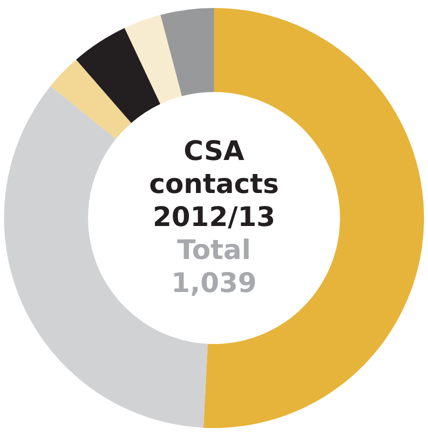  What do you see at coordinates (214, 184) in the screenshot?
I see `text: CSA contacts 2012/13` at bounding box center [214, 184].